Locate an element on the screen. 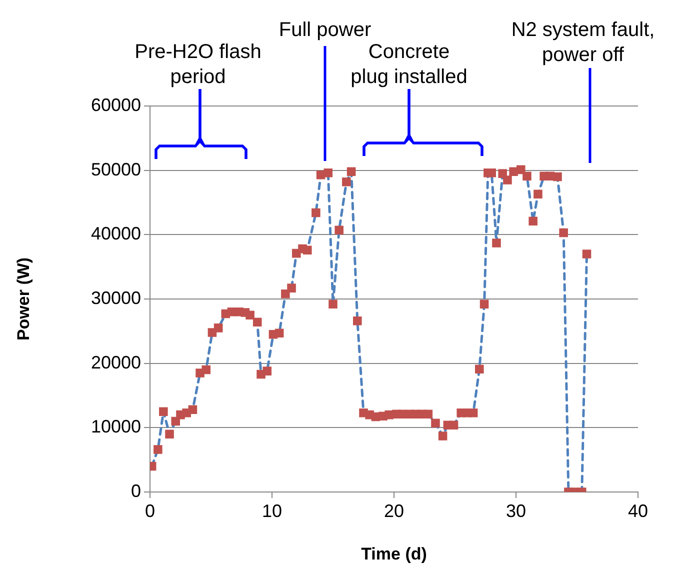  y-tick-label: 50000 is located at coordinates (115, 169).